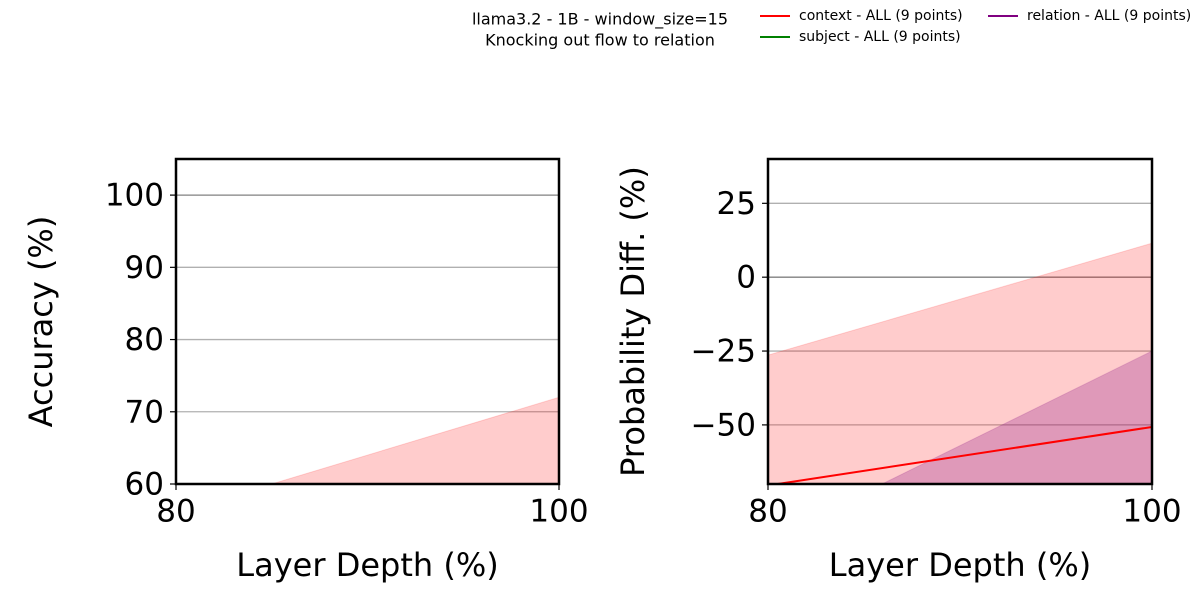  I want to click on y-tick-label: 70, so click(144, 412).